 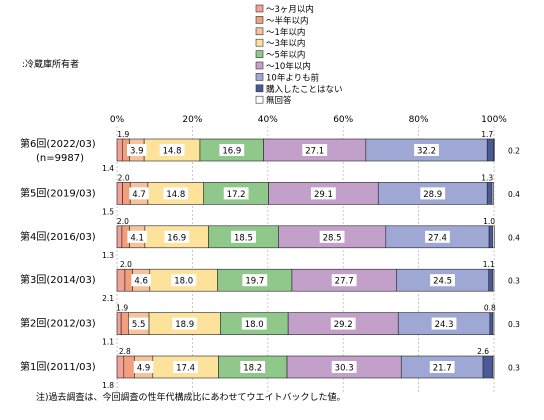 I want to click on data-label: 1.4, so click(x=108, y=168).